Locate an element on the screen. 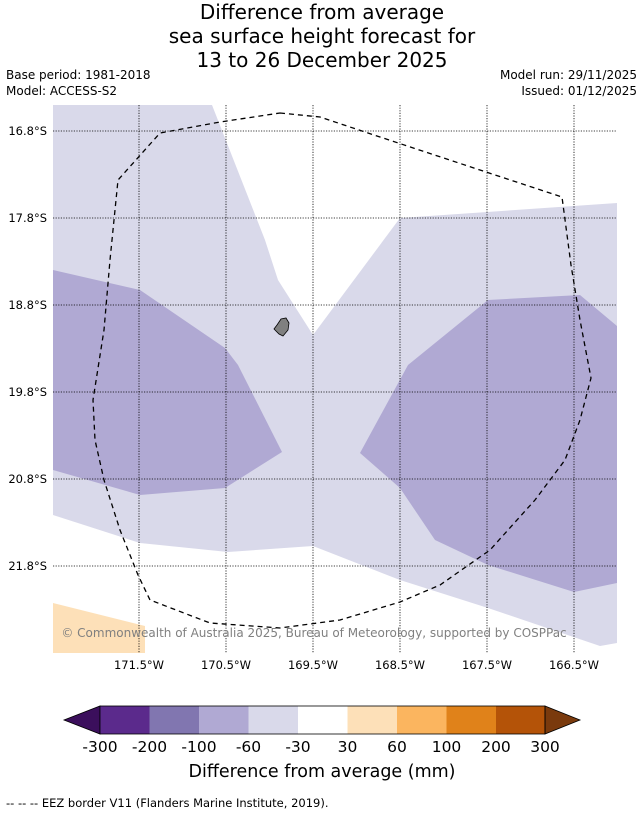 This screenshot has width=644, height=816. colorbar-tick-label: -200 is located at coordinates (149, 747).